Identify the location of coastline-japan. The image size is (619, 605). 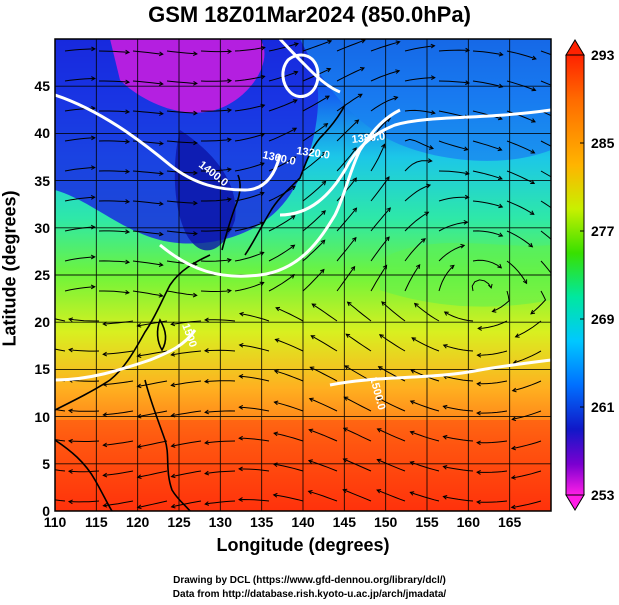
(295, 180).